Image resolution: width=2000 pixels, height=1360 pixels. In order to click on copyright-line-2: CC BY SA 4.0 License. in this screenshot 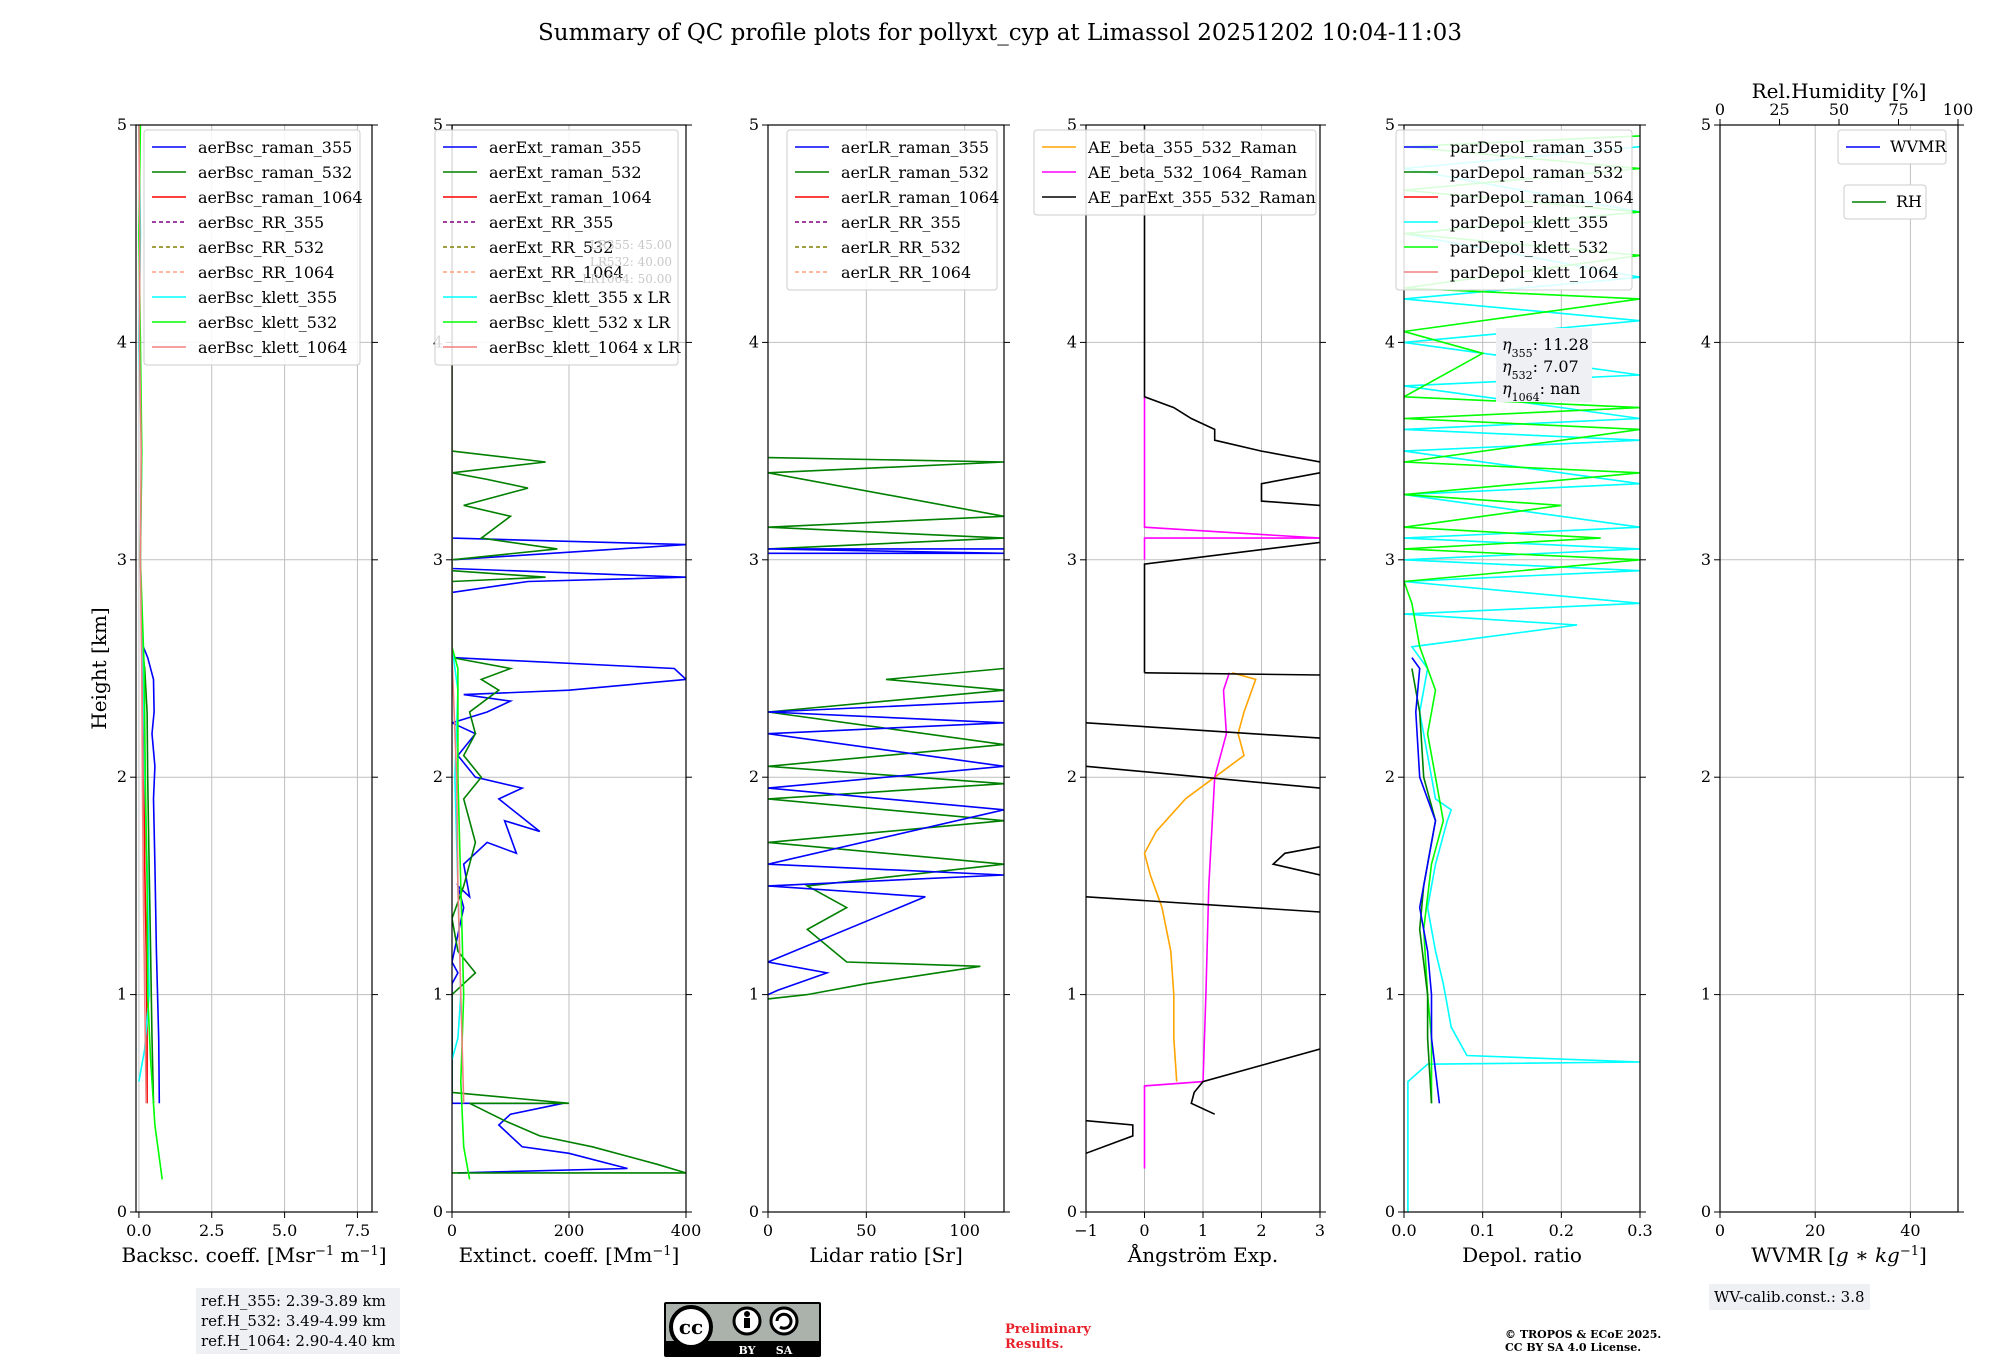, I will do `click(1573, 1347)`.